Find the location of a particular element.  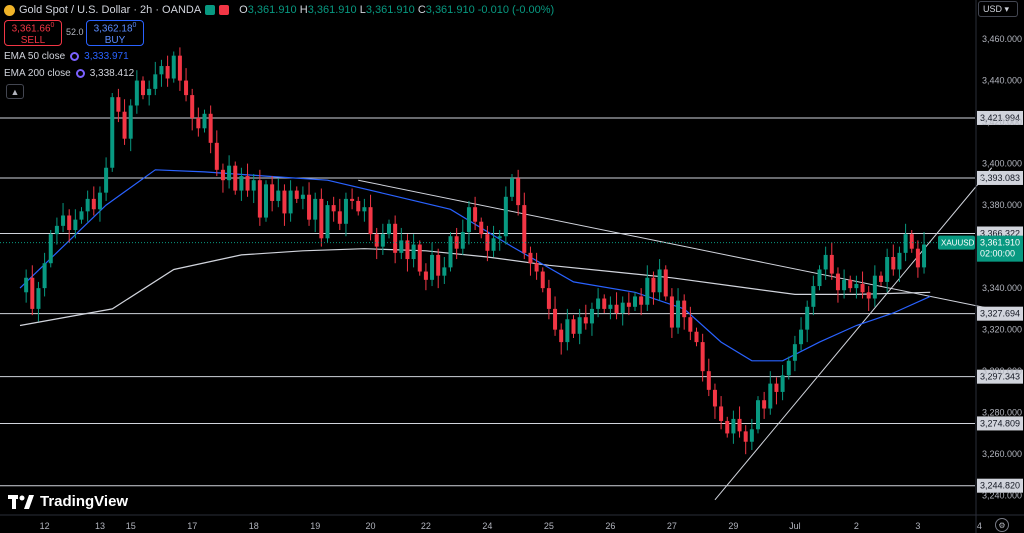

x-tick-label: 18 is located at coordinates (254, 526).